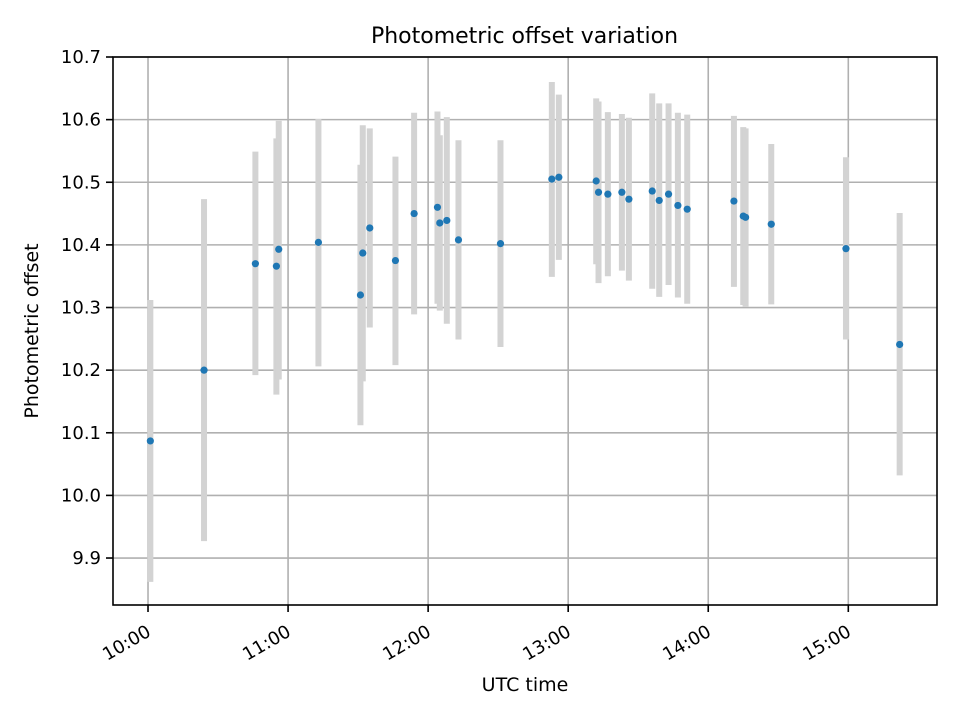 This screenshot has height=720, width=960. What do you see at coordinates (266, 643) in the screenshot?
I see `x-tick-label: 11:00` at bounding box center [266, 643].